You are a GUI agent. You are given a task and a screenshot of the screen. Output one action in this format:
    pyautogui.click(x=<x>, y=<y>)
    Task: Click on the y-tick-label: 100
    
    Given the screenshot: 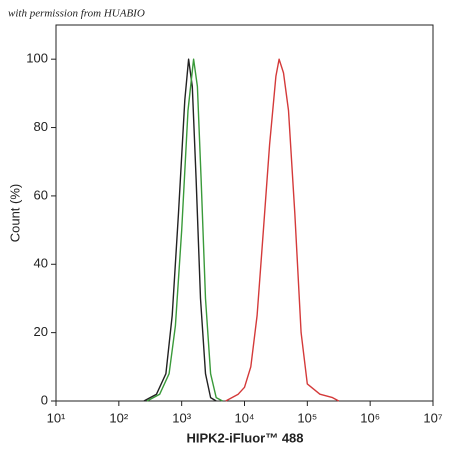 What is the action you would take?
    pyautogui.click(x=37, y=58)
    